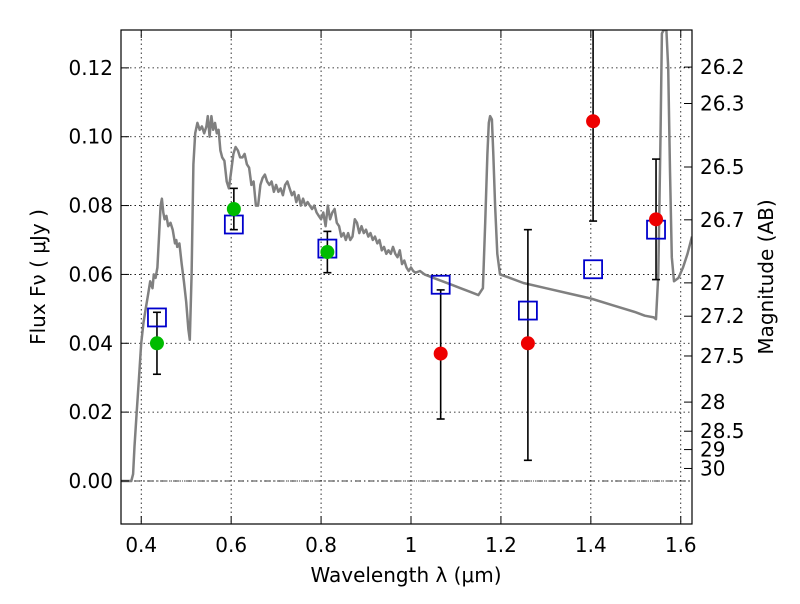 Image resolution: width=800 pixels, height=604 pixels. I want to click on y-tick-label: 0.06, so click(90, 274).